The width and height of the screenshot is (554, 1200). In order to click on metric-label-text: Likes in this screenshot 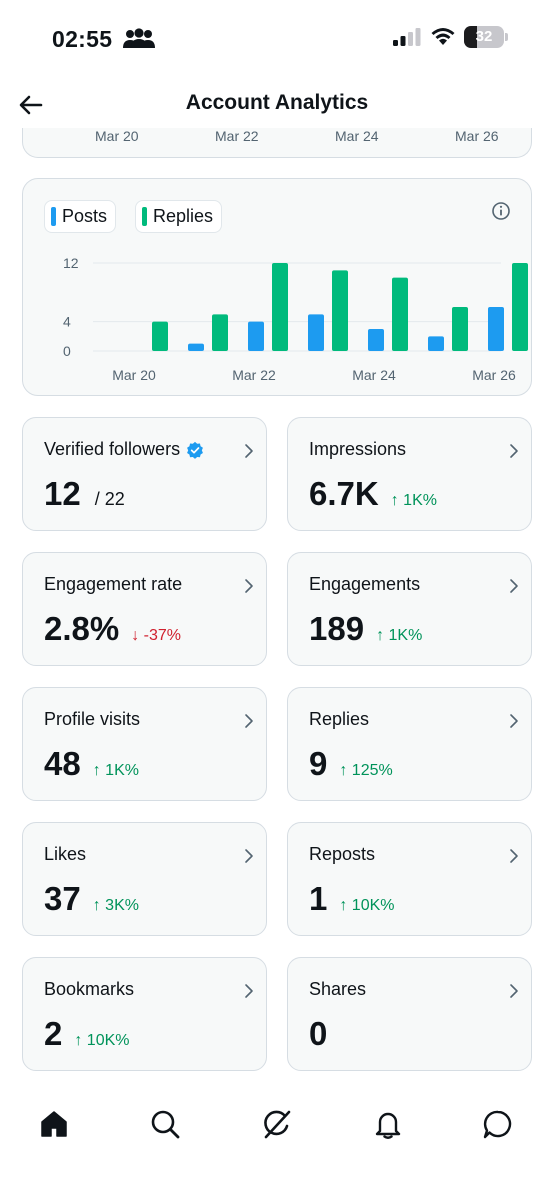, I will do `click(65, 854)`.